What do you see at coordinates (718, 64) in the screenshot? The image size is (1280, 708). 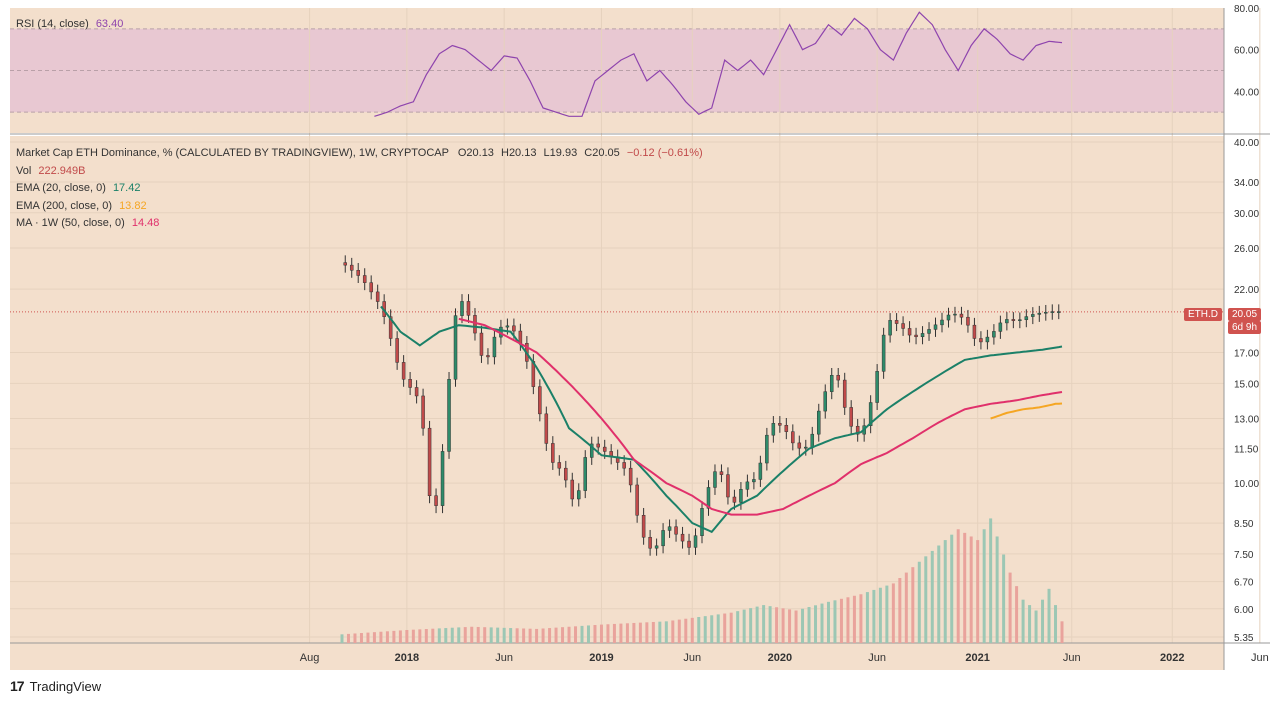 I see `rsi-line` at bounding box center [718, 64].